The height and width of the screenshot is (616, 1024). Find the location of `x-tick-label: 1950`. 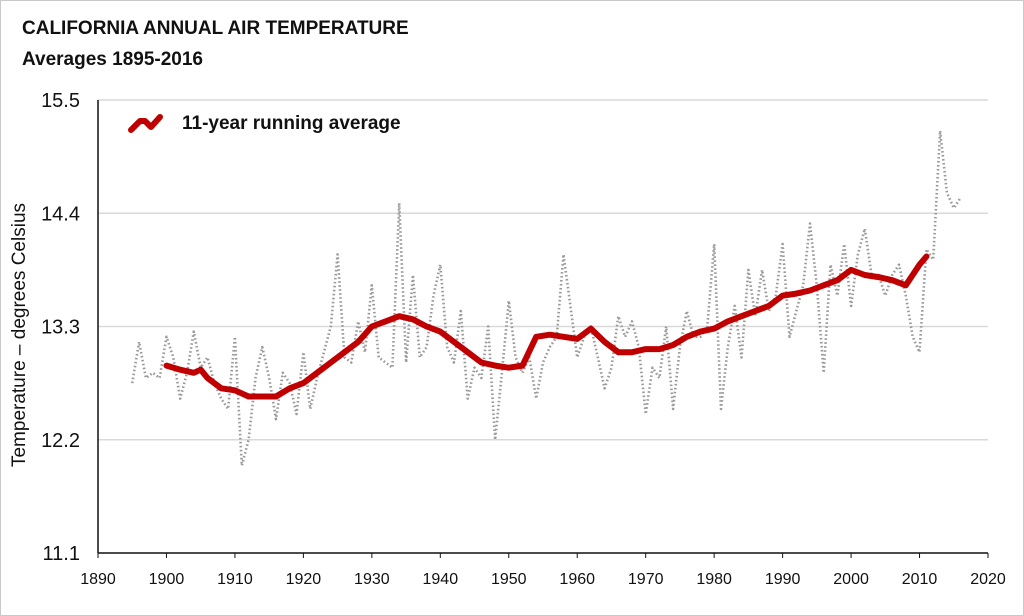

x-tick-label: 1950 is located at coordinates (509, 579).